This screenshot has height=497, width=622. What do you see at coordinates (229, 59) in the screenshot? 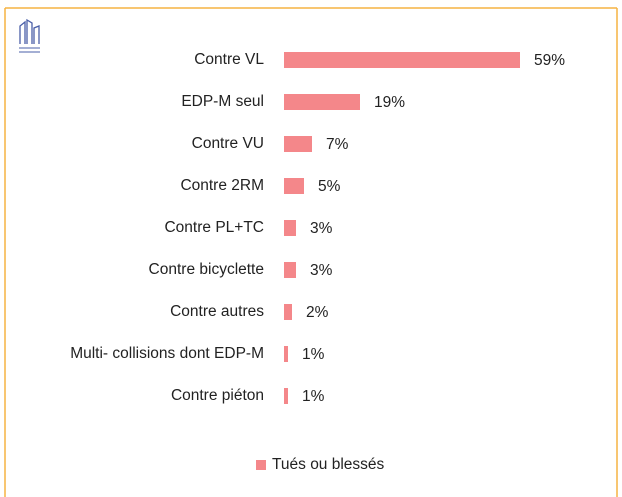
I see `category-label: Contre VL` at bounding box center [229, 59].